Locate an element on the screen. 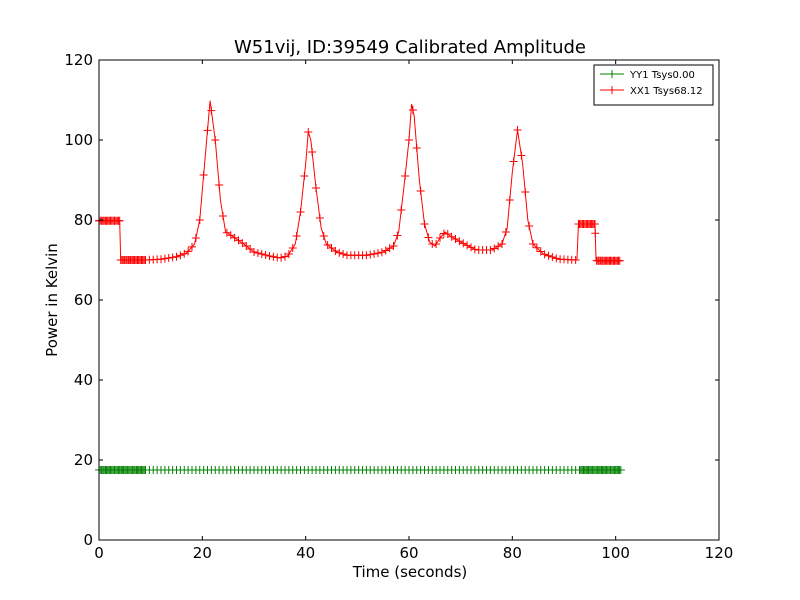  chart-title: W51vij, ID:39549 Calibrated Amplitude is located at coordinates (410, 47).